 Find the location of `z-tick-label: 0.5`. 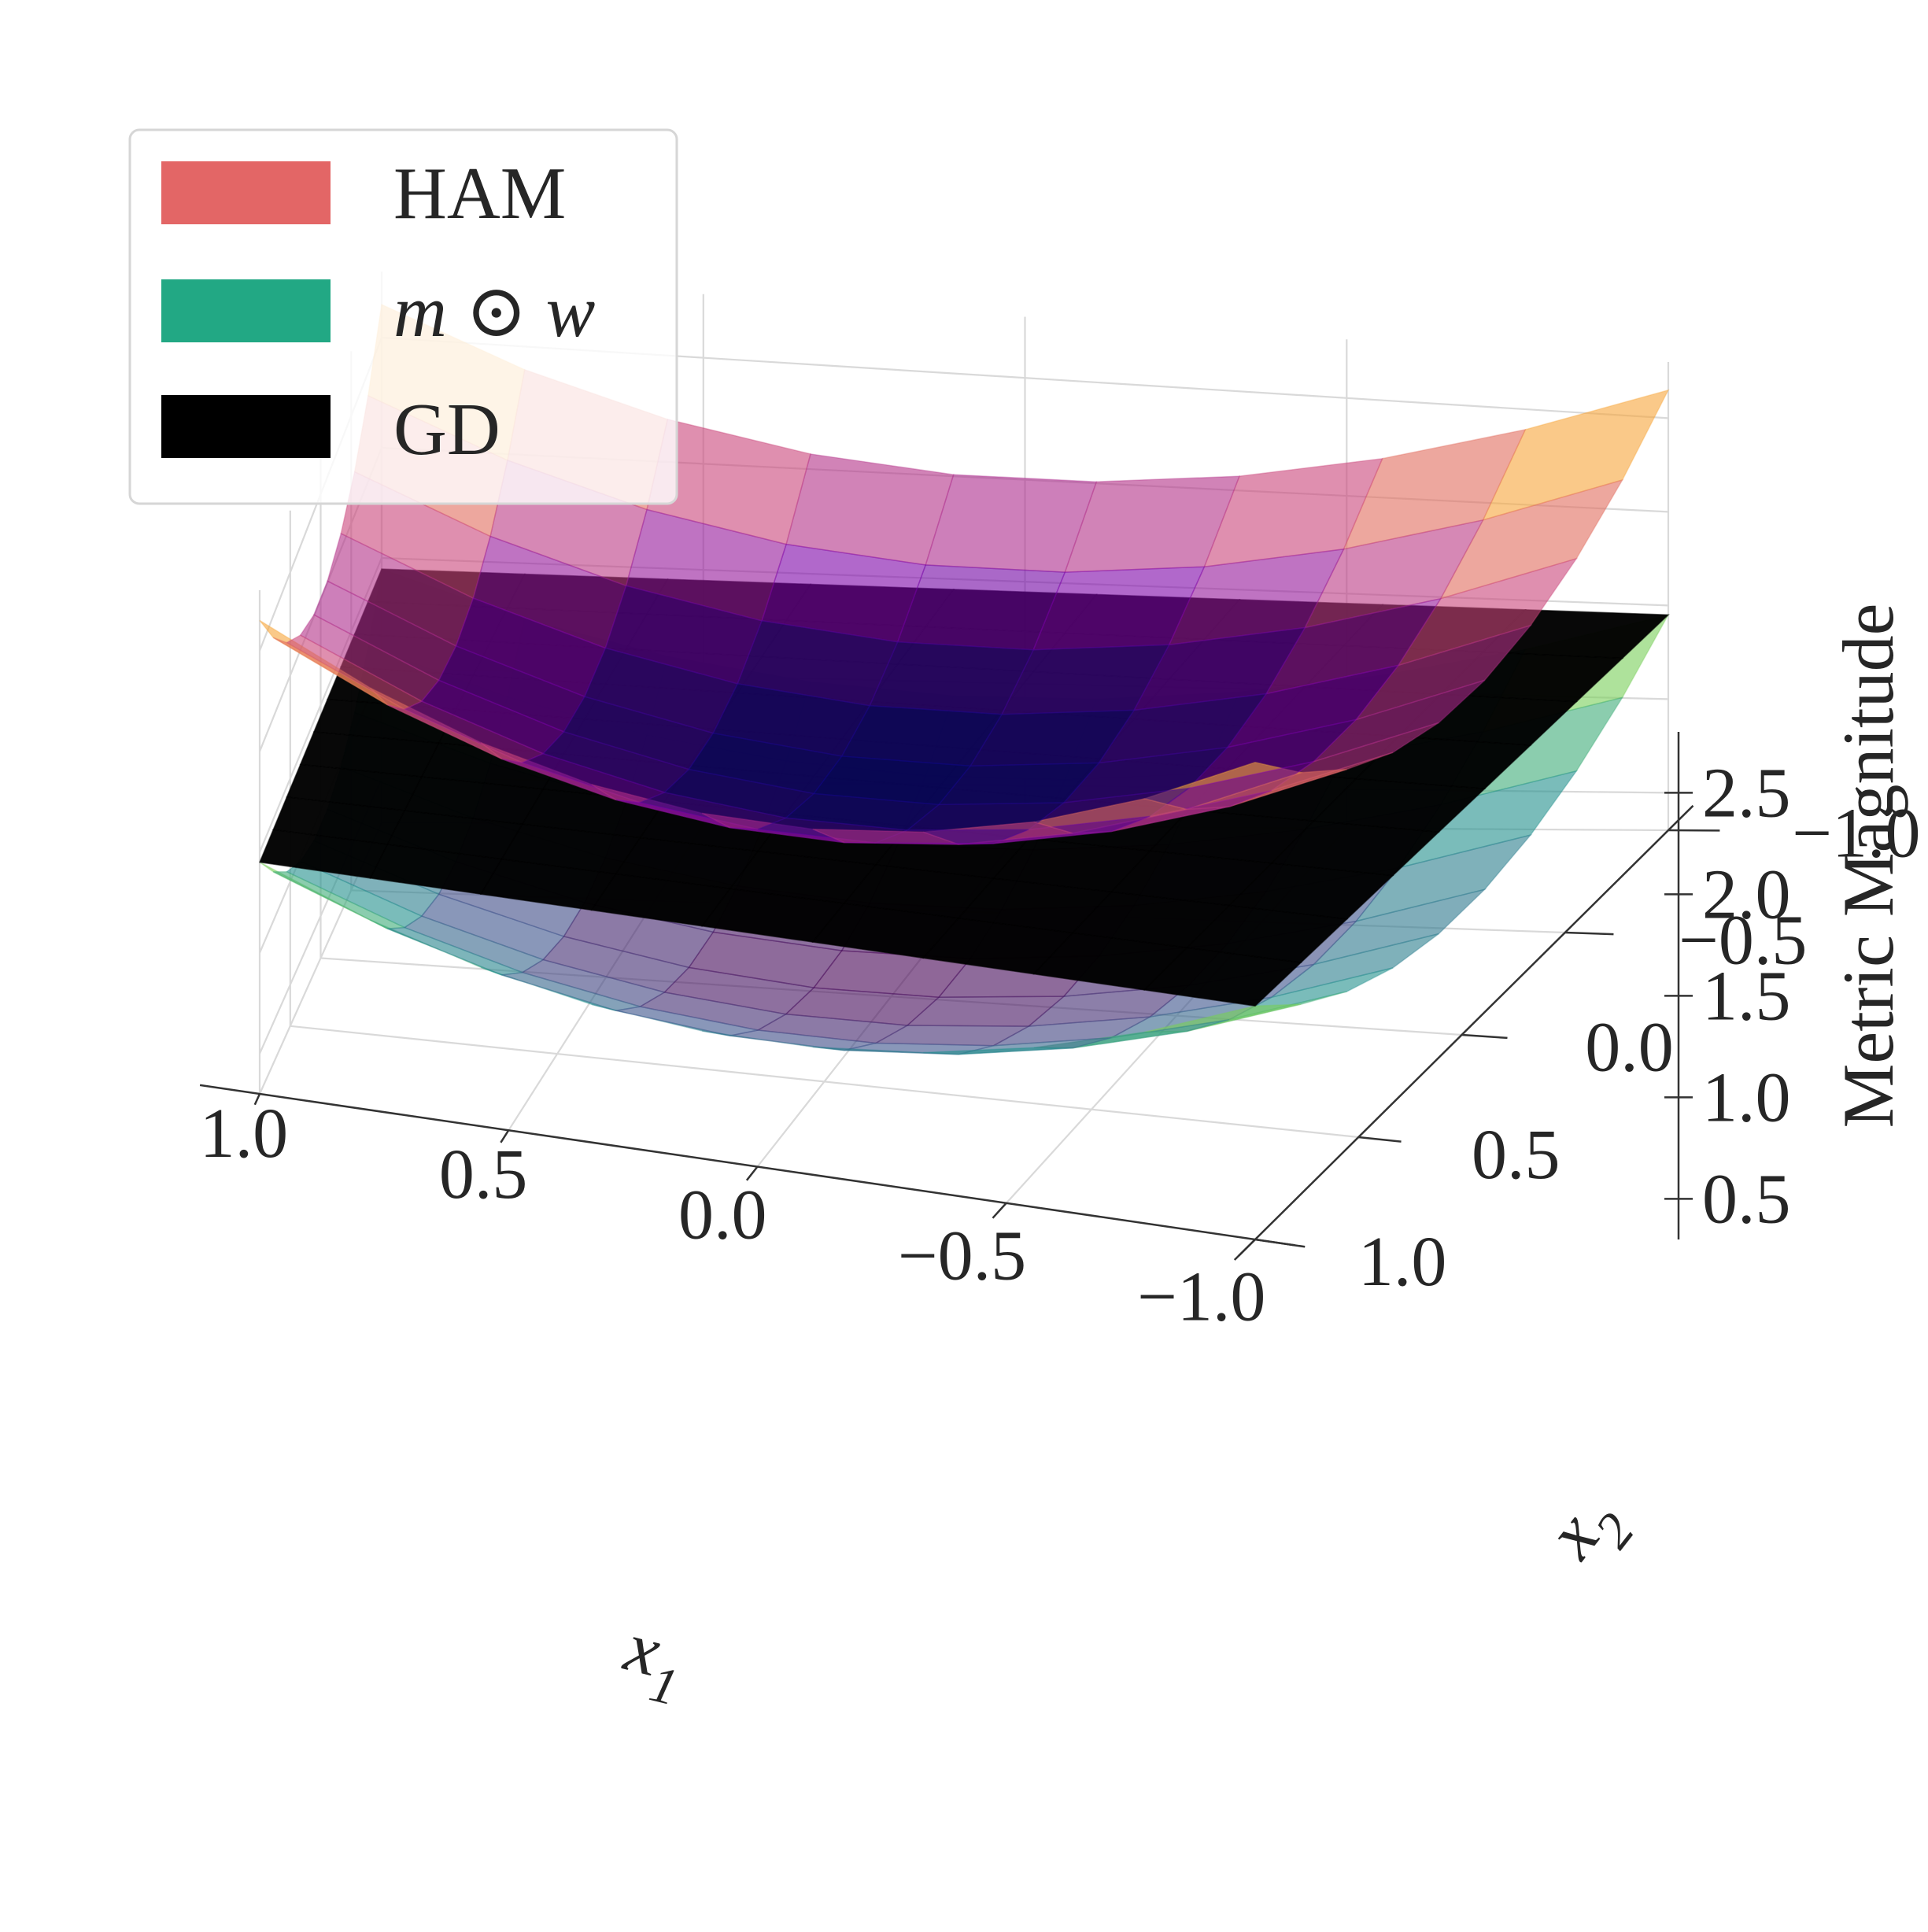

z-tick-label: 0.5 is located at coordinates (1746, 1199).